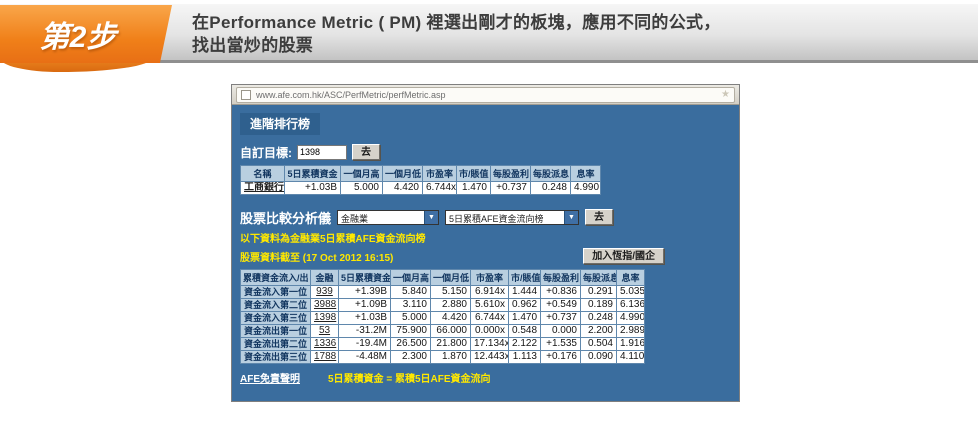 The width and height of the screenshot is (978, 424). What do you see at coordinates (524, 344) in the screenshot?
I see `cell: 2.122` at bounding box center [524, 344].